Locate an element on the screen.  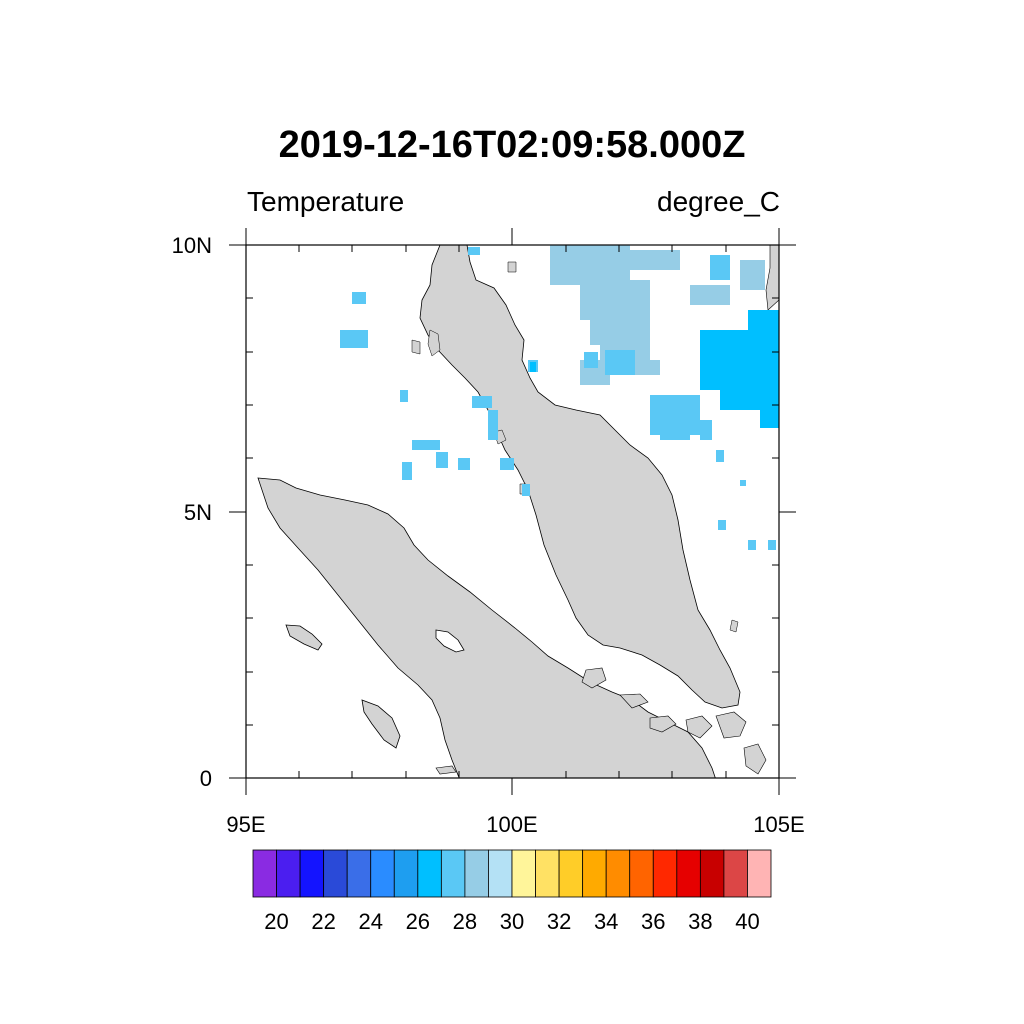
phuket-island is located at coordinates (416, 347).